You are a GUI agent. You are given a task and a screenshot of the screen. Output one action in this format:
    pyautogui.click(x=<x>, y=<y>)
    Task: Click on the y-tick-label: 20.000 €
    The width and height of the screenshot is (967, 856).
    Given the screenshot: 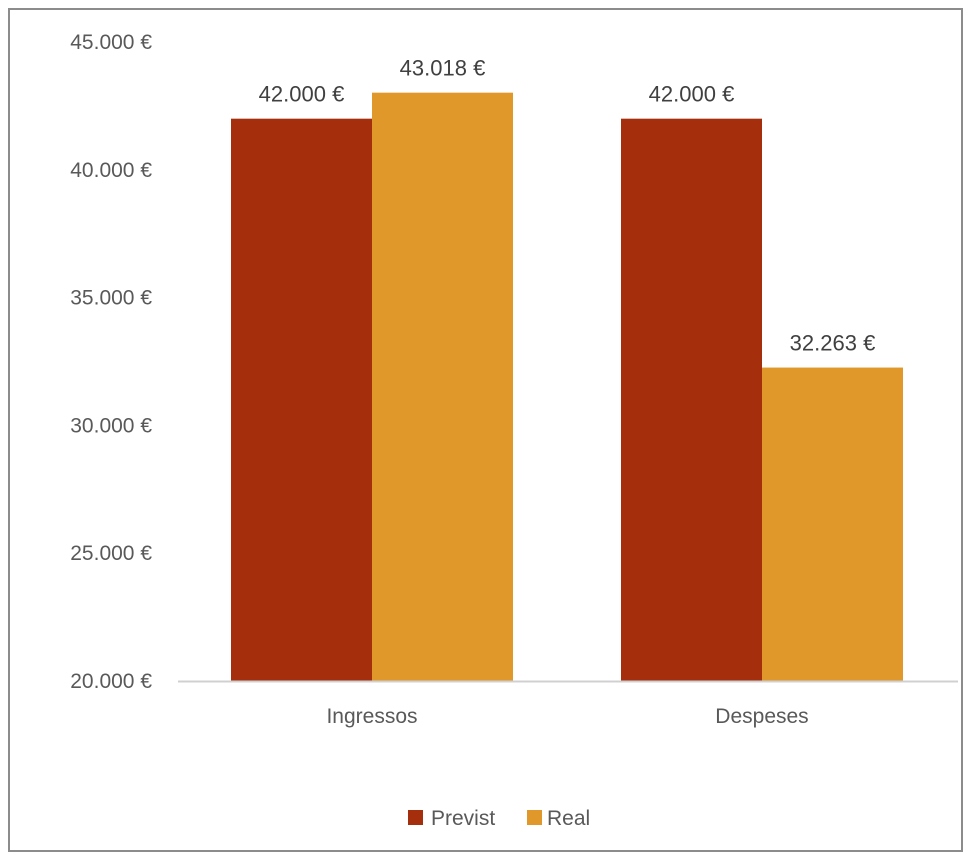 What is the action you would take?
    pyautogui.click(x=111, y=681)
    